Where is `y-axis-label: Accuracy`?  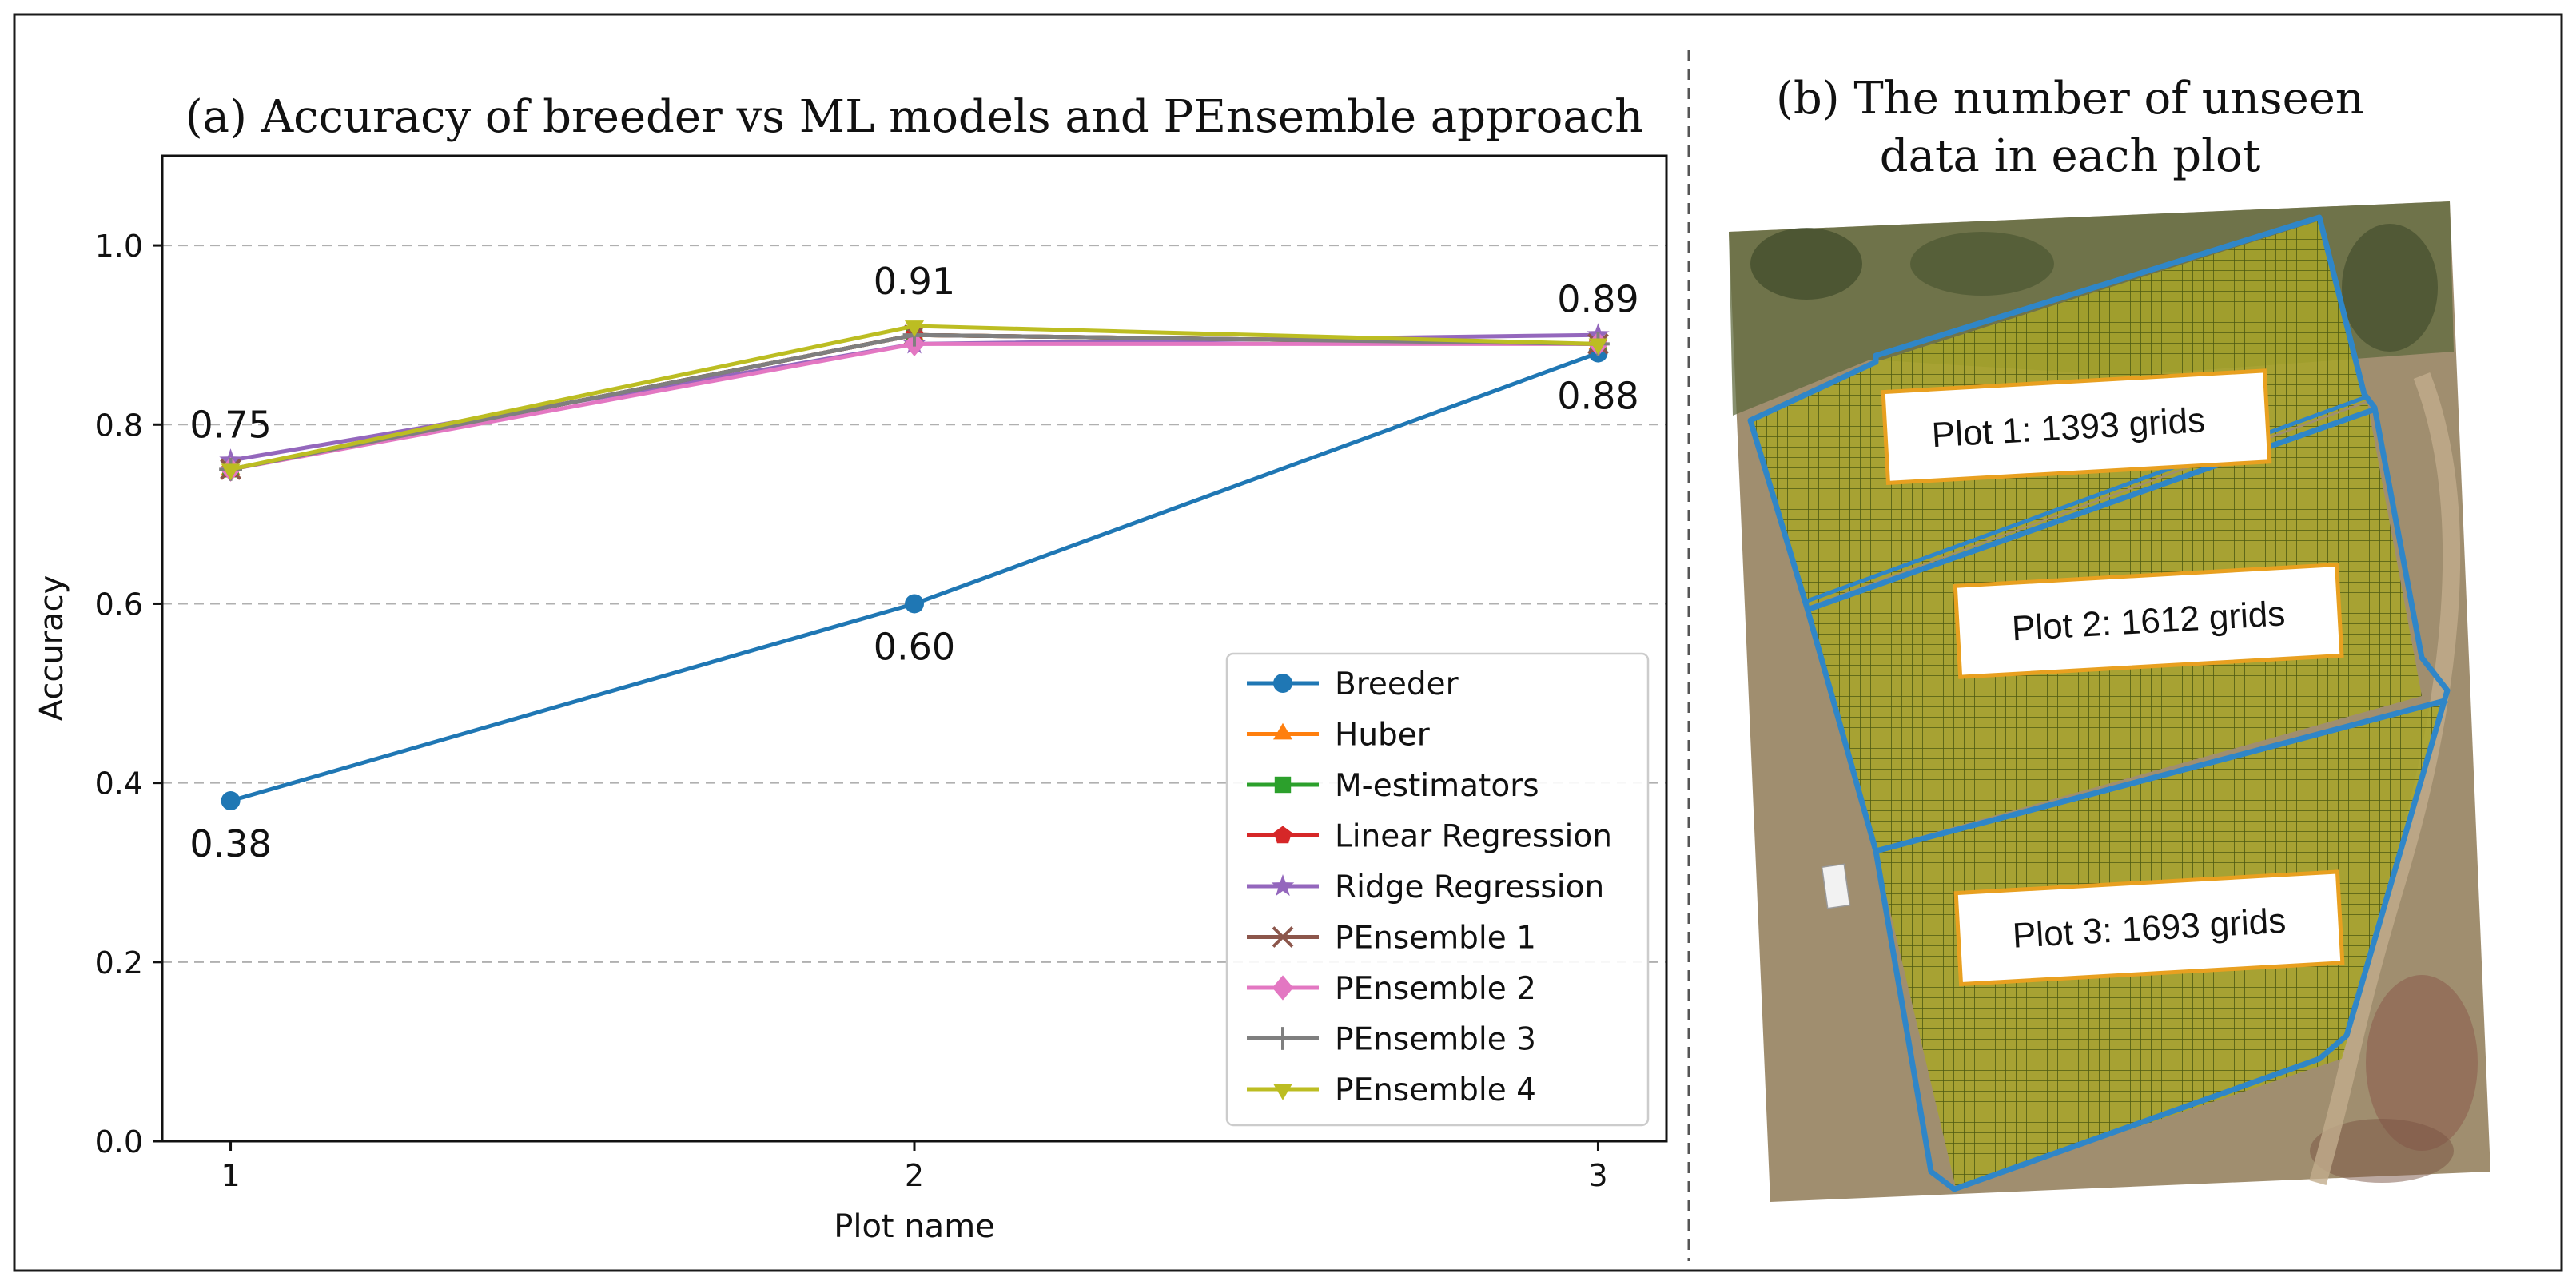 y-axis-label: Accuracy is located at coordinates (52, 648).